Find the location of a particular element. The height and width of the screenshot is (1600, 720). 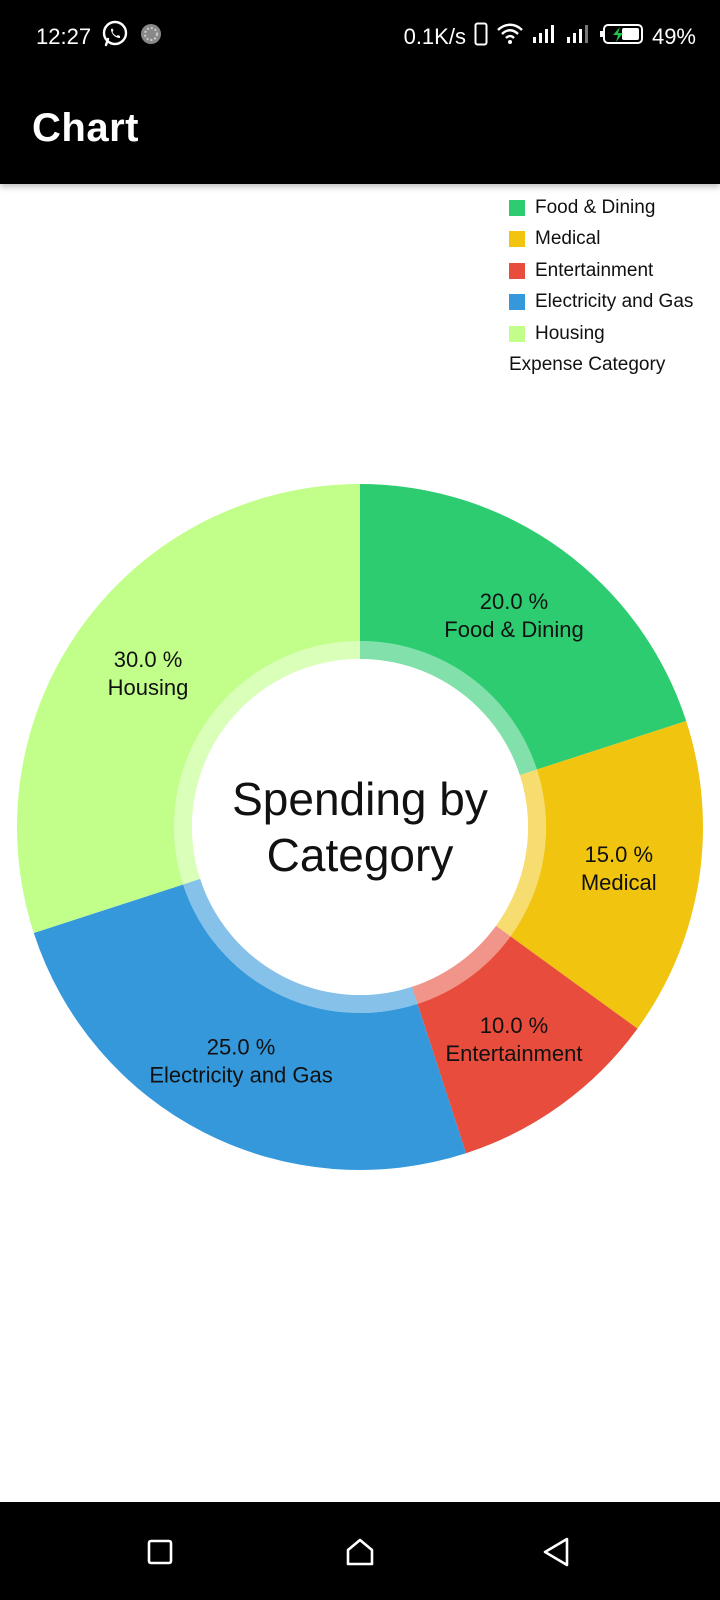

legend-item-entertainment: Entertainment is located at coordinates (611, 271).